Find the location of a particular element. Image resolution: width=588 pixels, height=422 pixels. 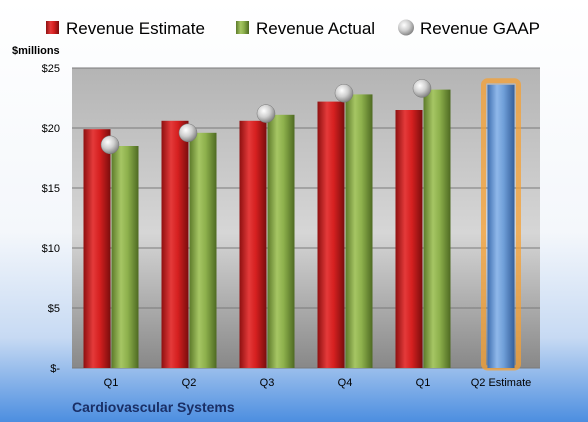

x-tick-label: Q4 is located at coordinates (345, 383).